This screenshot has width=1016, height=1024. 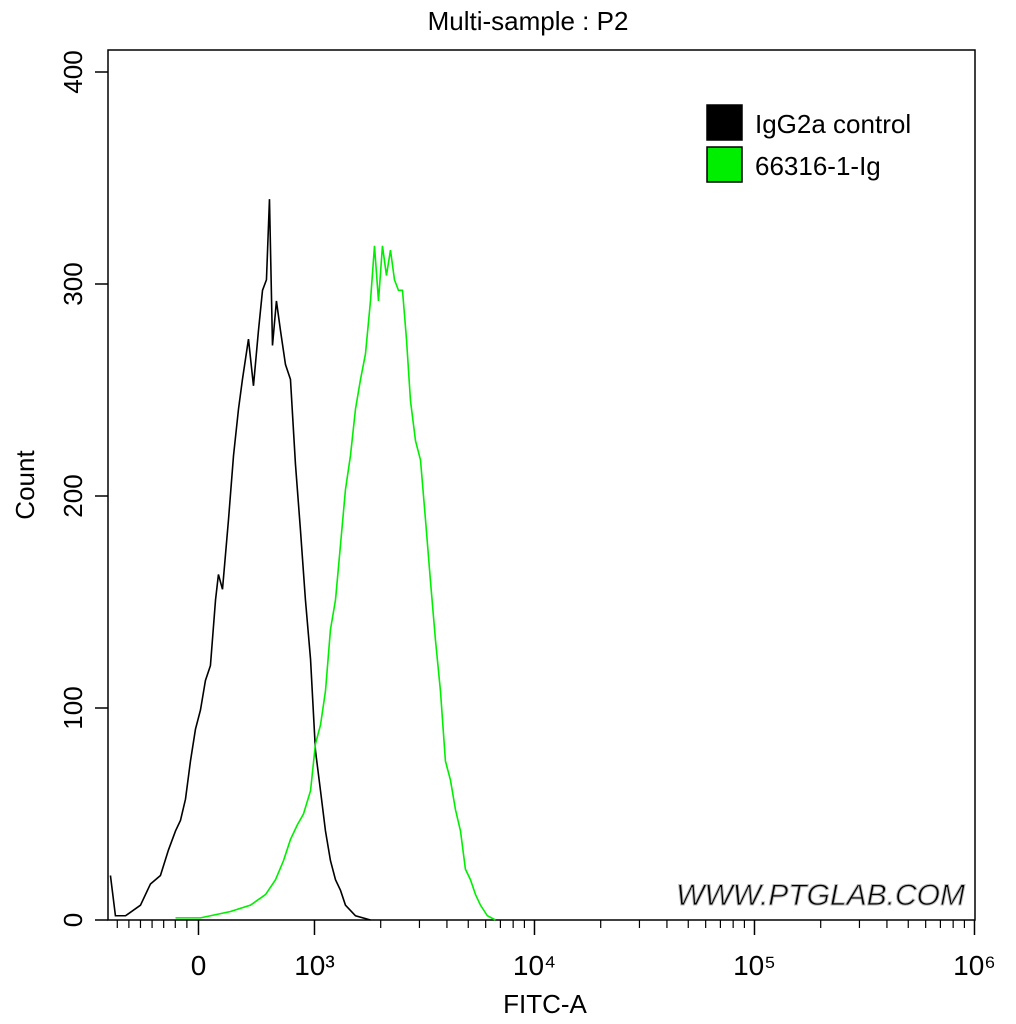 What do you see at coordinates (25, 485) in the screenshot?
I see `y-axis-label: Count` at bounding box center [25, 485].